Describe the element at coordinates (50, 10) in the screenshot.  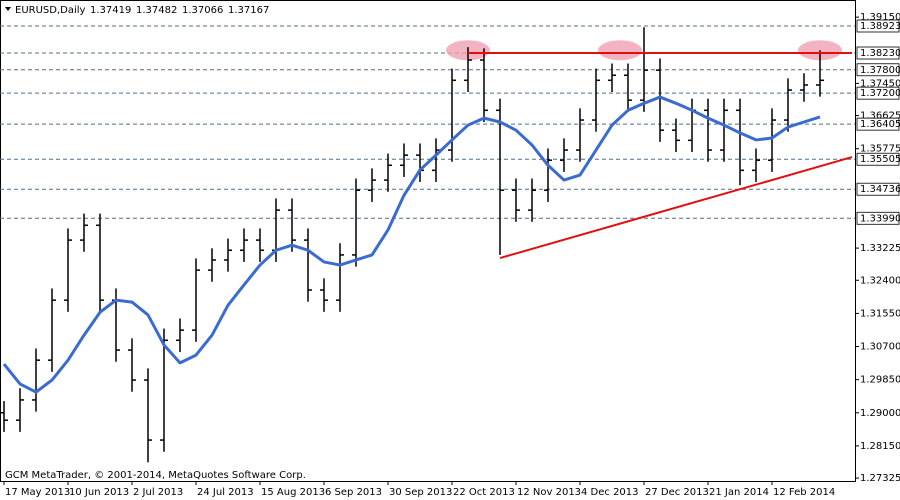
I see `symbol: EURUSD,Daily` at that location.